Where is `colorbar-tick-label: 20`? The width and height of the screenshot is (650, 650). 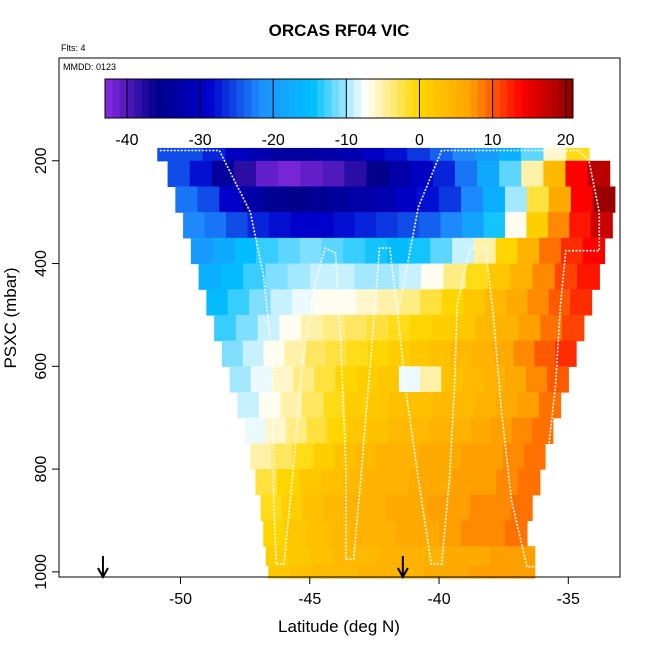
colorbar-tick-label: 20 is located at coordinates (566, 140).